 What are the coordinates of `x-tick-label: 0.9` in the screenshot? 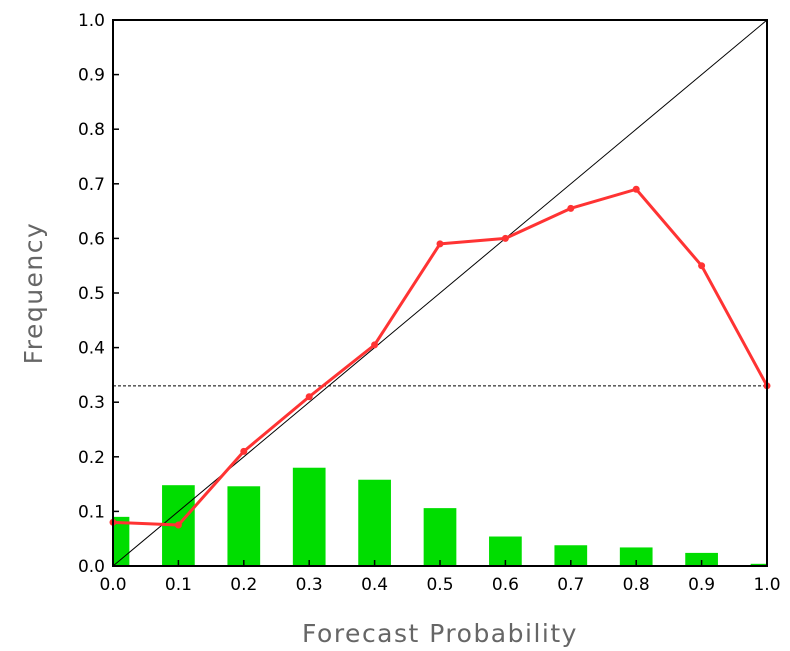 It's located at (701, 585).